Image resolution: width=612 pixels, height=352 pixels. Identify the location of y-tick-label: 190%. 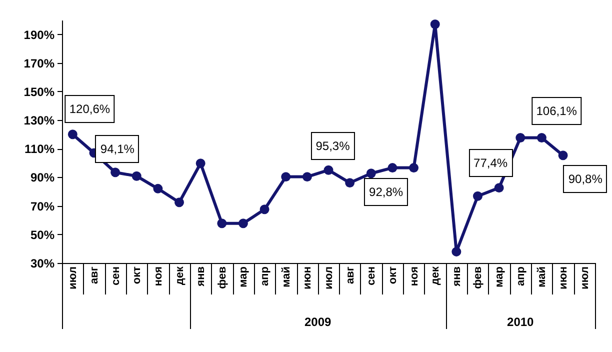
(39, 35).